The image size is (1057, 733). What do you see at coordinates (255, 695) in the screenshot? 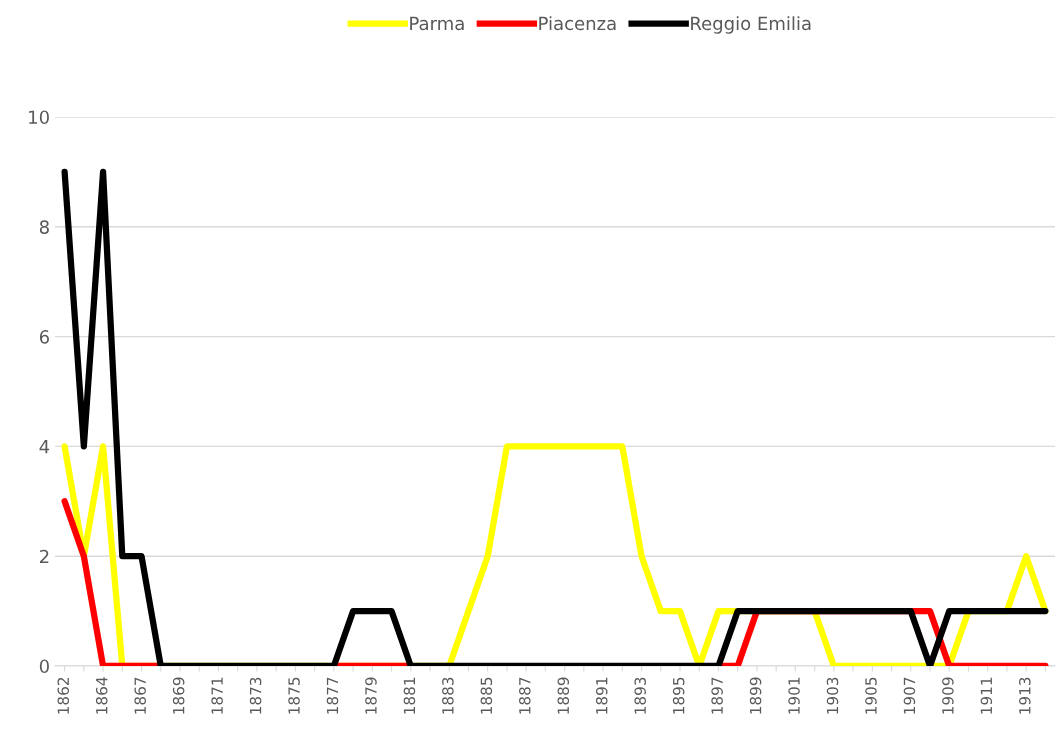
I see `x-tick-label: 1873` at bounding box center [255, 695].